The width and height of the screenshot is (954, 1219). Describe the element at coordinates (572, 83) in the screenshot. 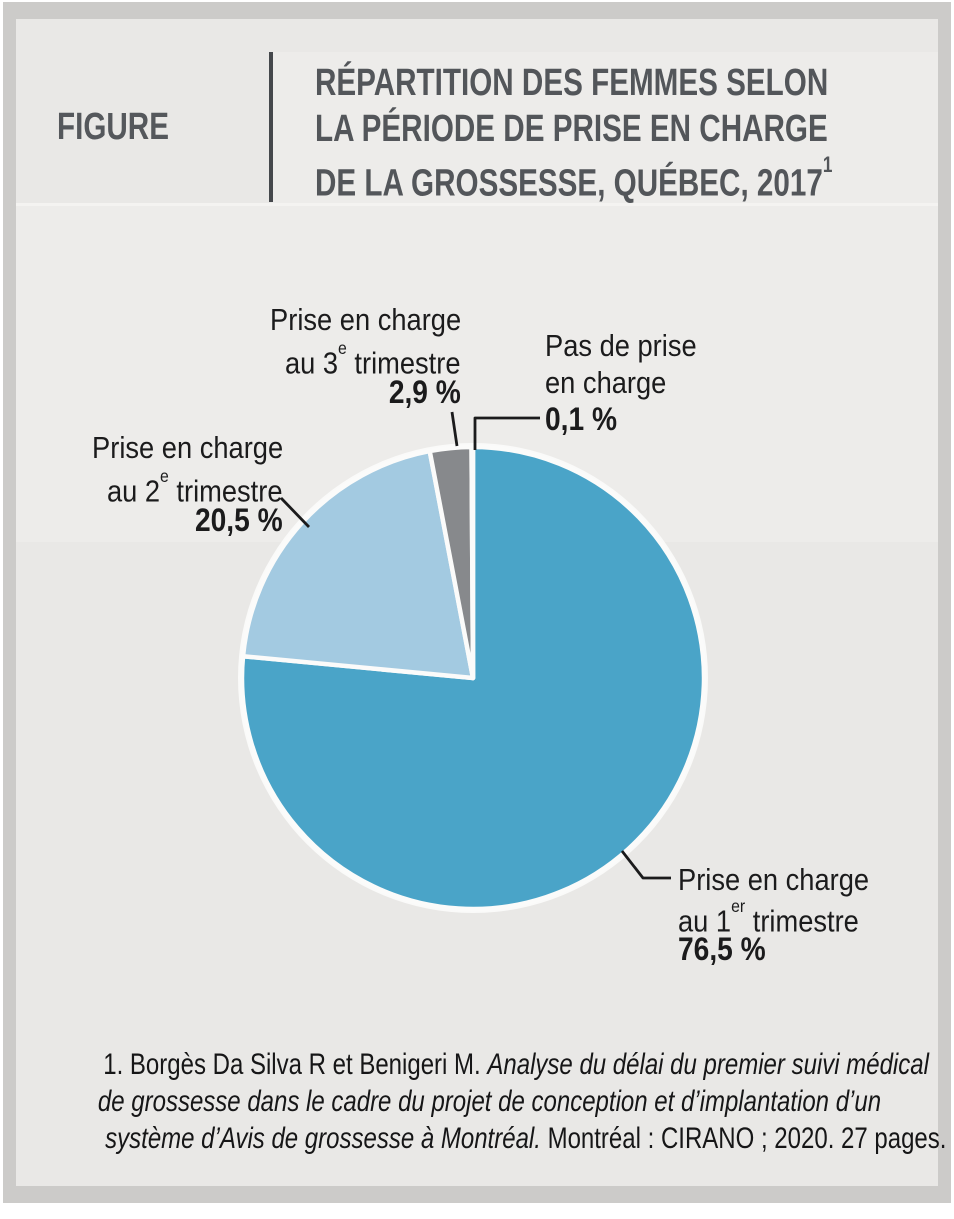

I see `figure-title-line1: RÉPARTITION DES FEMMES SELON` at that location.